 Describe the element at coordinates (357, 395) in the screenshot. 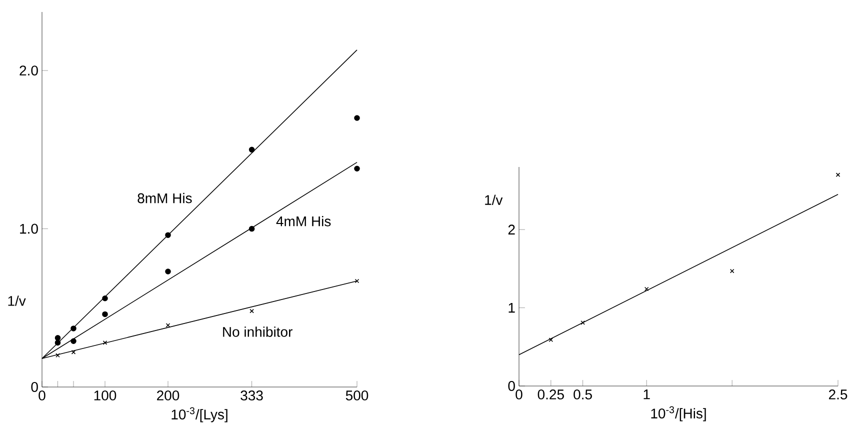

I see `x-tick-label: 500` at that location.